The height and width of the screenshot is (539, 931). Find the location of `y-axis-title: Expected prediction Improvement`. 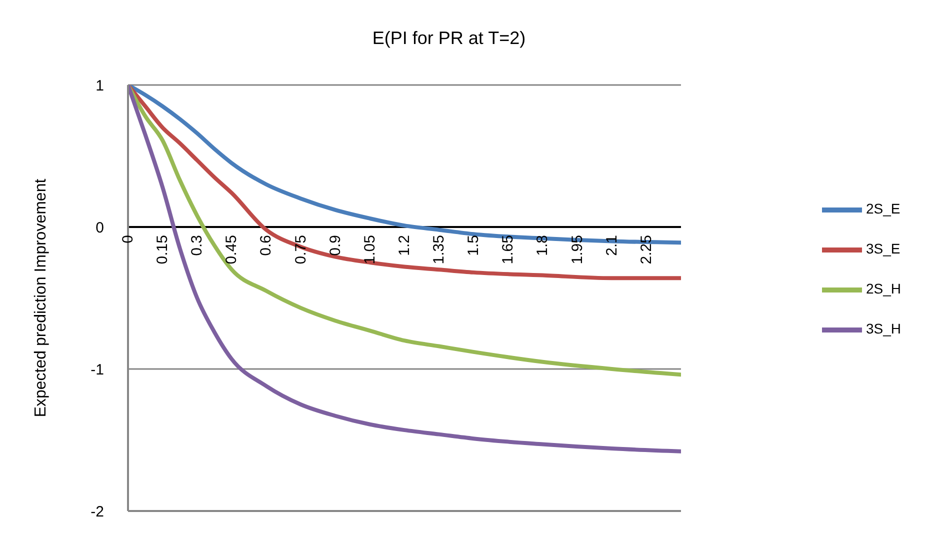

y-axis-title: Expected prediction Improvement is located at coordinates (41, 298).